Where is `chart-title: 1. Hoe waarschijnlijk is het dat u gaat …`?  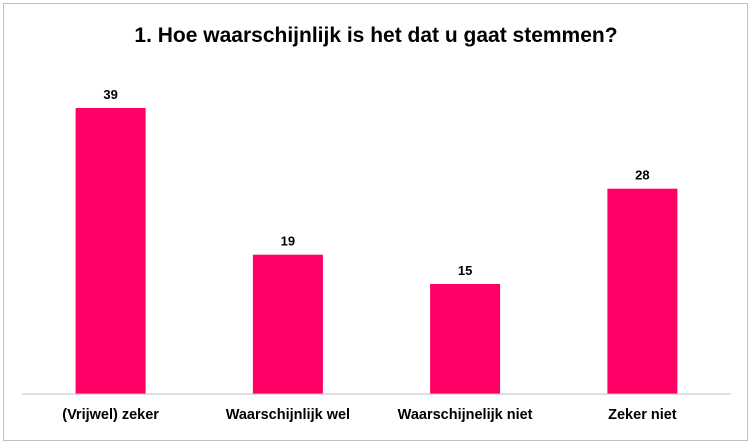 chart-title: 1. Hoe waarschijnlijk is het dat u gaat … is located at coordinates (375, 35).